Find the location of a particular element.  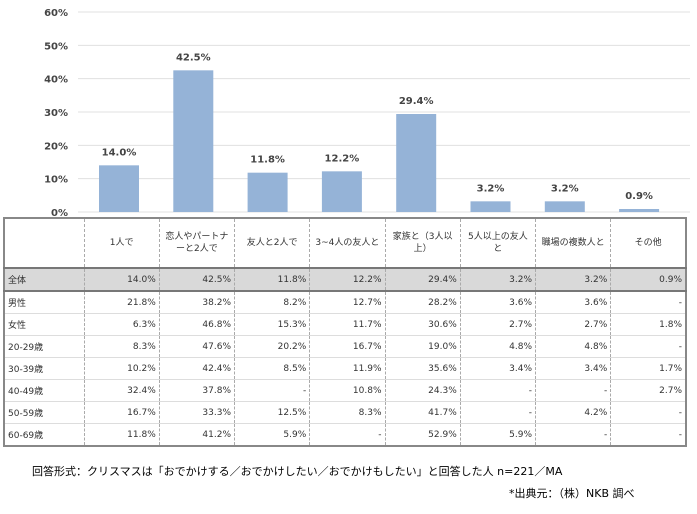

table-row: 60-69歳 11.8% 41.2% 5.9% -52.9% 5.9% - - is located at coordinates (345, 435).